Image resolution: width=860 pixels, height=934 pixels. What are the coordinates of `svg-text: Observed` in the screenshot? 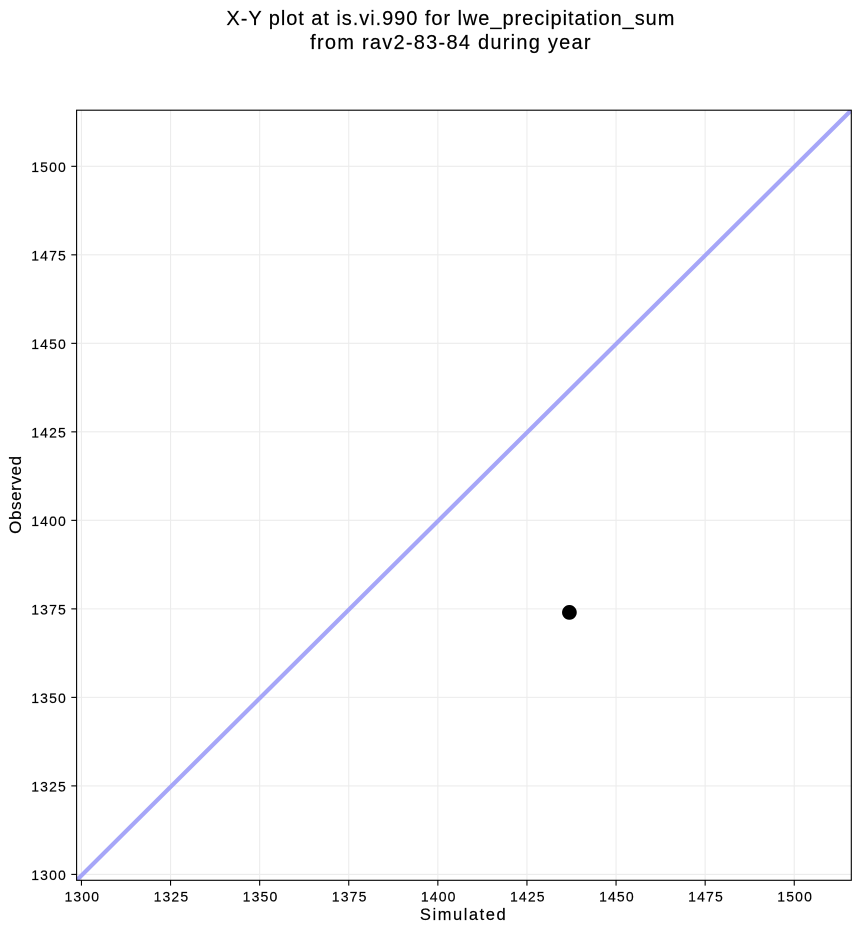 It's located at (15, 494).